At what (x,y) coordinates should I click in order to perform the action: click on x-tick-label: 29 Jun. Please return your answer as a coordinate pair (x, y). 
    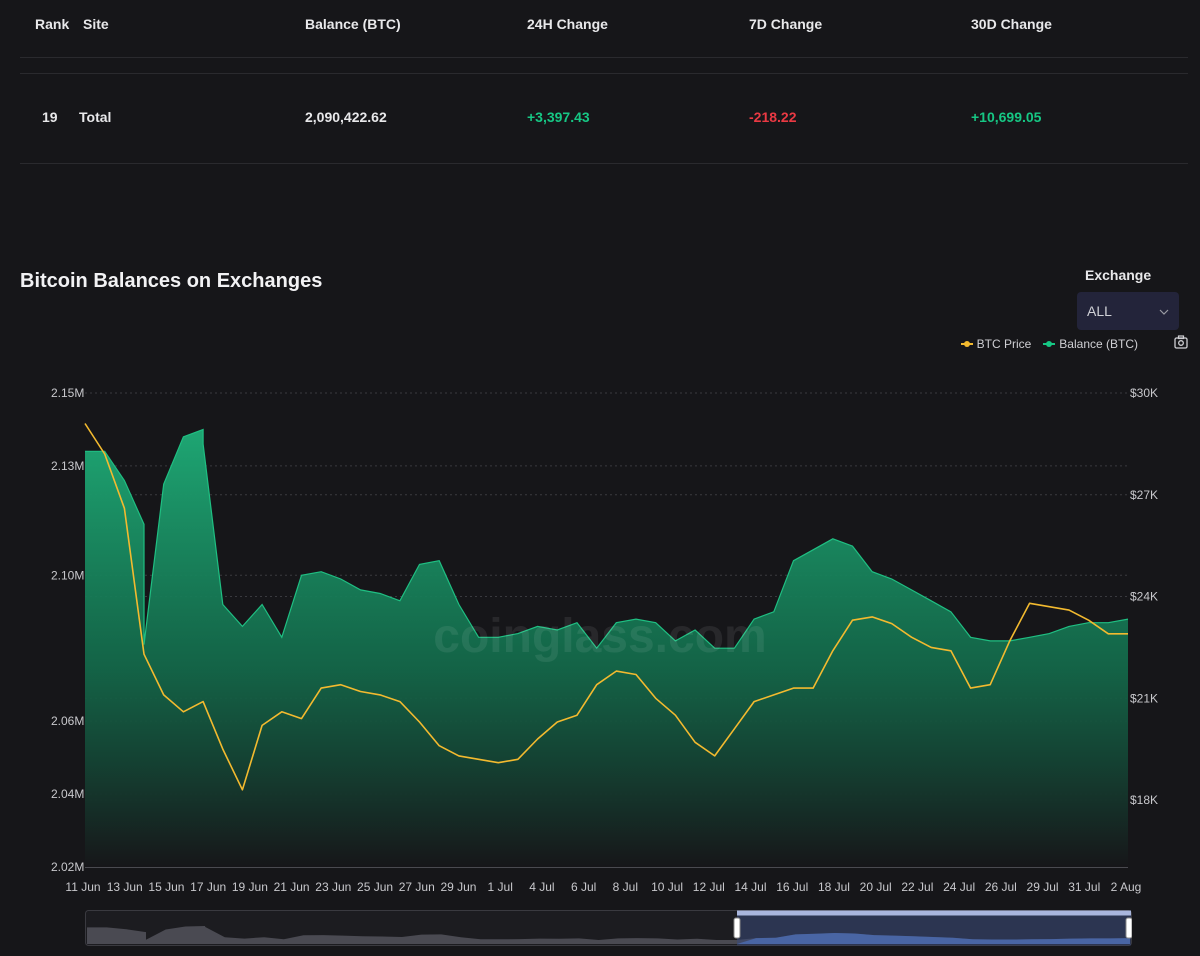
    Looking at the image, I should click on (458, 887).